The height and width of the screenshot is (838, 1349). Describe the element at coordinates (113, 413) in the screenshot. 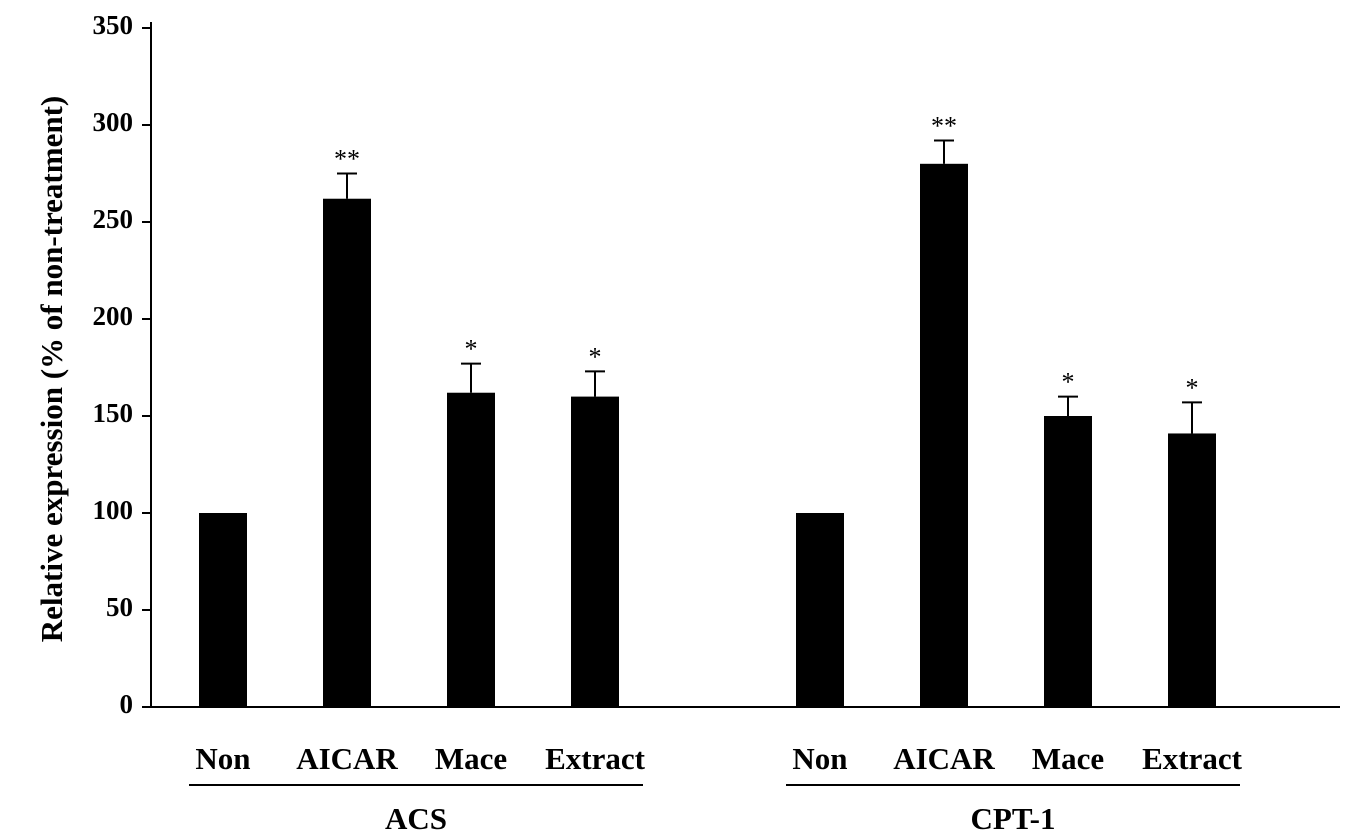

I see `y-tick-label: 150` at that location.